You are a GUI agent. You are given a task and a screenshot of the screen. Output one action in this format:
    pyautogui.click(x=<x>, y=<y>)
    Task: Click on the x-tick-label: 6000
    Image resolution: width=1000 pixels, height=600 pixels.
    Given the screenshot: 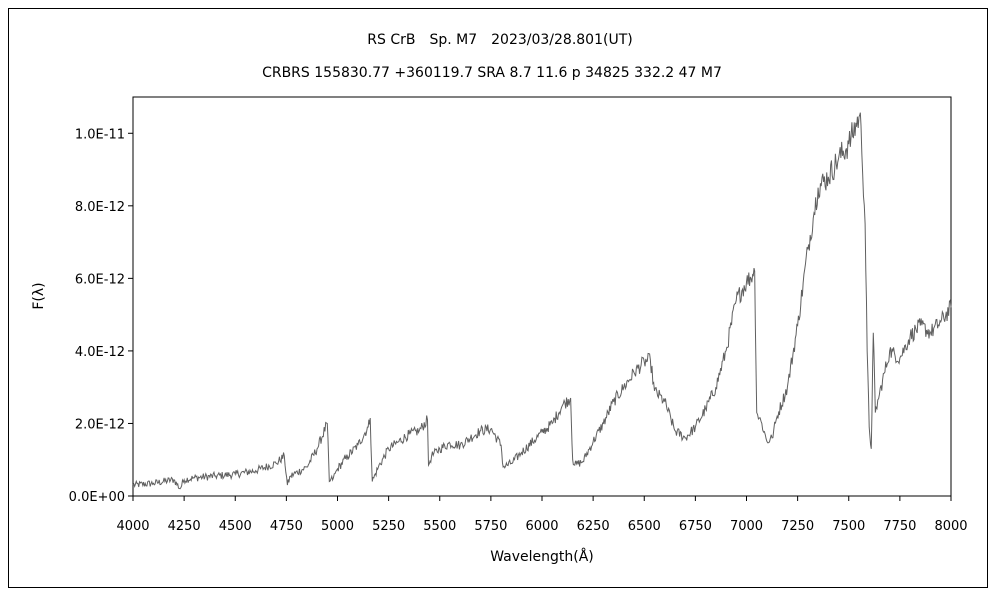 What is the action you would take?
    pyautogui.click(x=541, y=526)
    